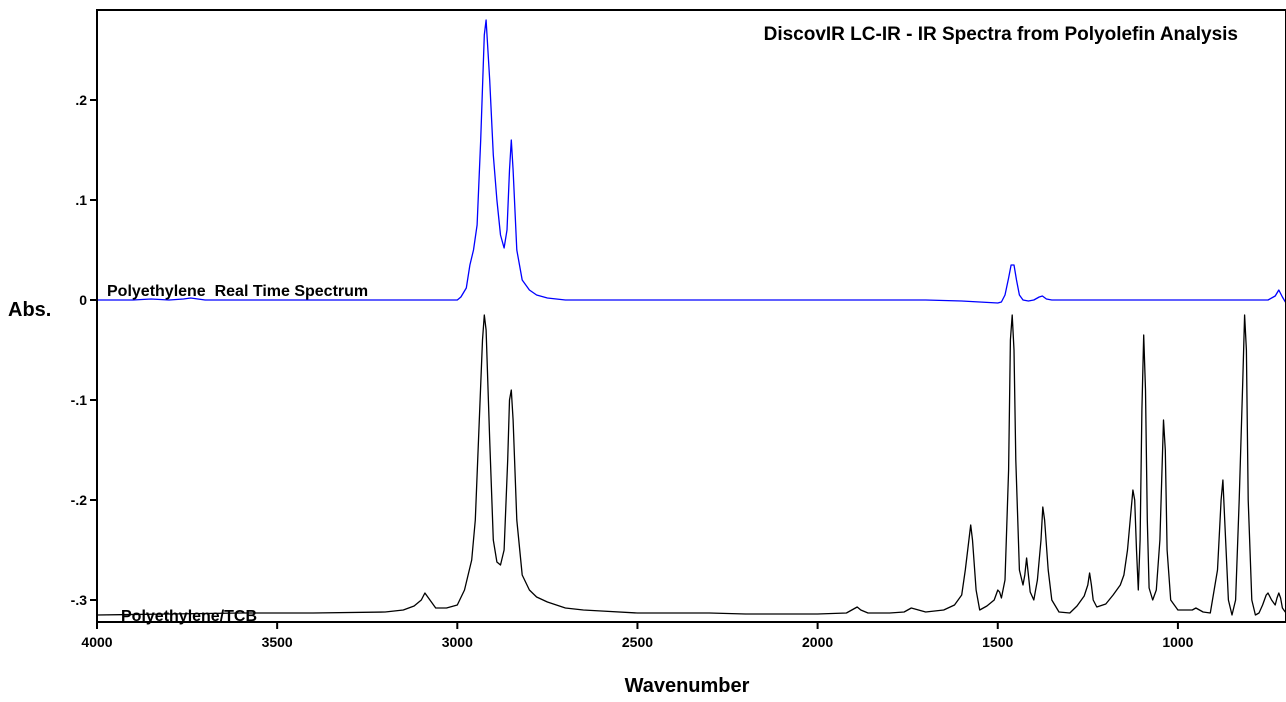 This screenshot has width=1286, height=702. What do you see at coordinates (457, 642) in the screenshot?
I see `x-tick-label: 3000` at bounding box center [457, 642].